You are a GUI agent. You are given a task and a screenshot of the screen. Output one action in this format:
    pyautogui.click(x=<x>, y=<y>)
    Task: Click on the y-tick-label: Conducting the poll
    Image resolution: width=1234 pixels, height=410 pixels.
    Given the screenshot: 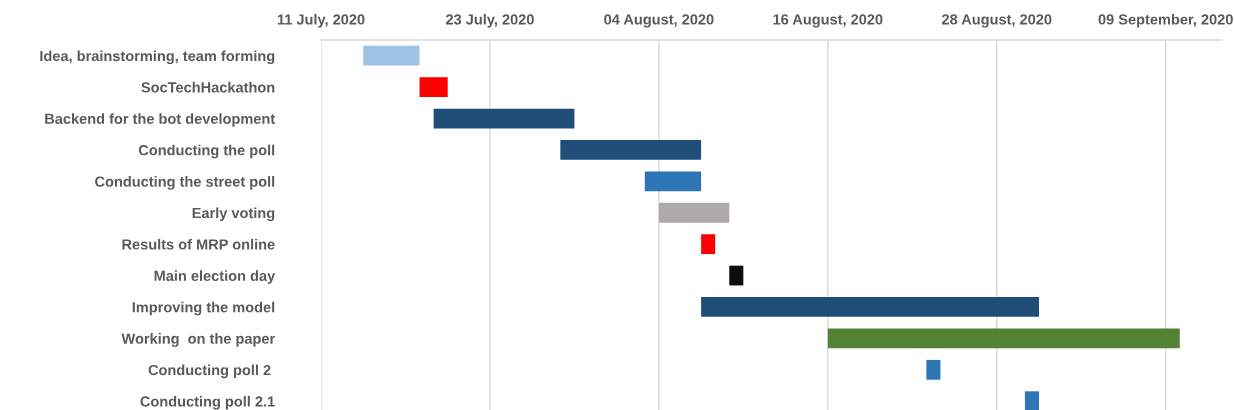 What is the action you would take?
    pyautogui.click(x=206, y=151)
    